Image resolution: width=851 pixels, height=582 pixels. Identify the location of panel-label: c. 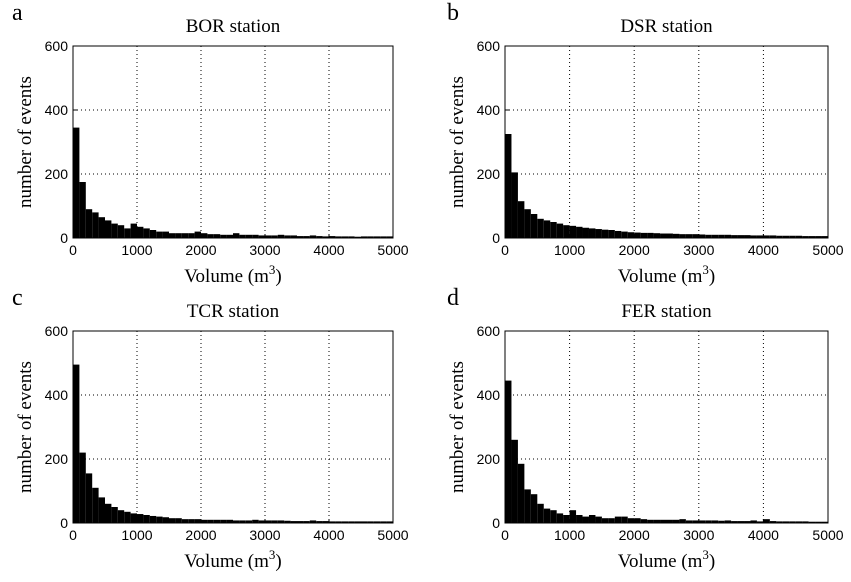
(17, 298).